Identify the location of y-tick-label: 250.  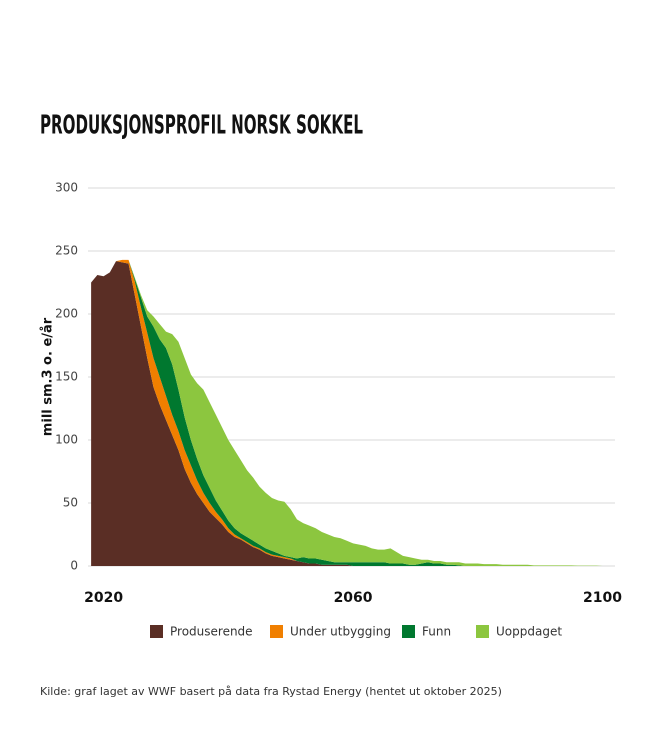
(66, 251).